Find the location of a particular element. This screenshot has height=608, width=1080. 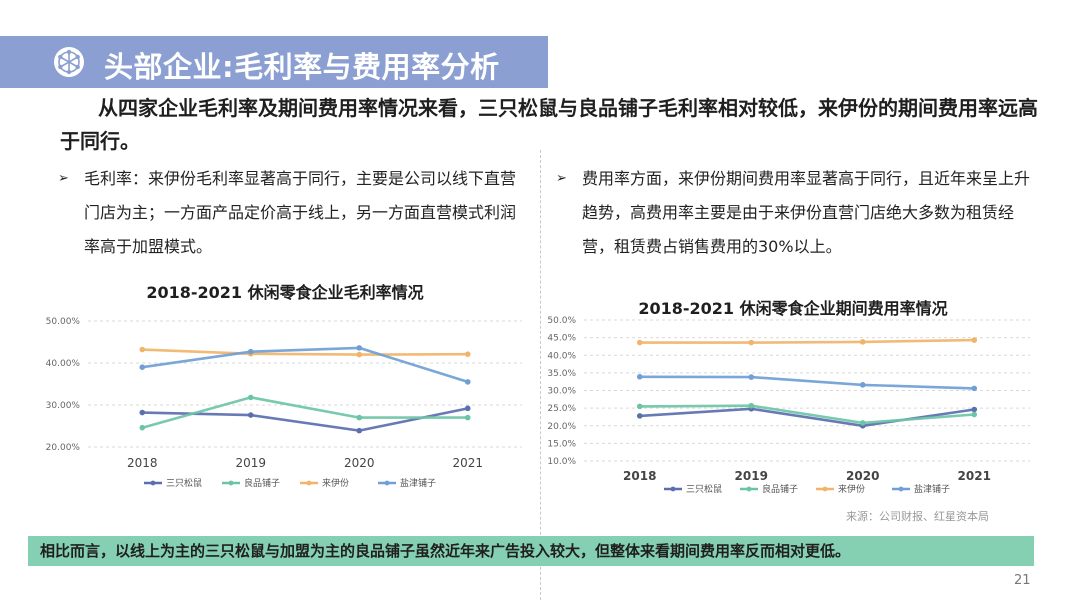

y-tick-label: 40.00% is located at coordinates (63, 364).